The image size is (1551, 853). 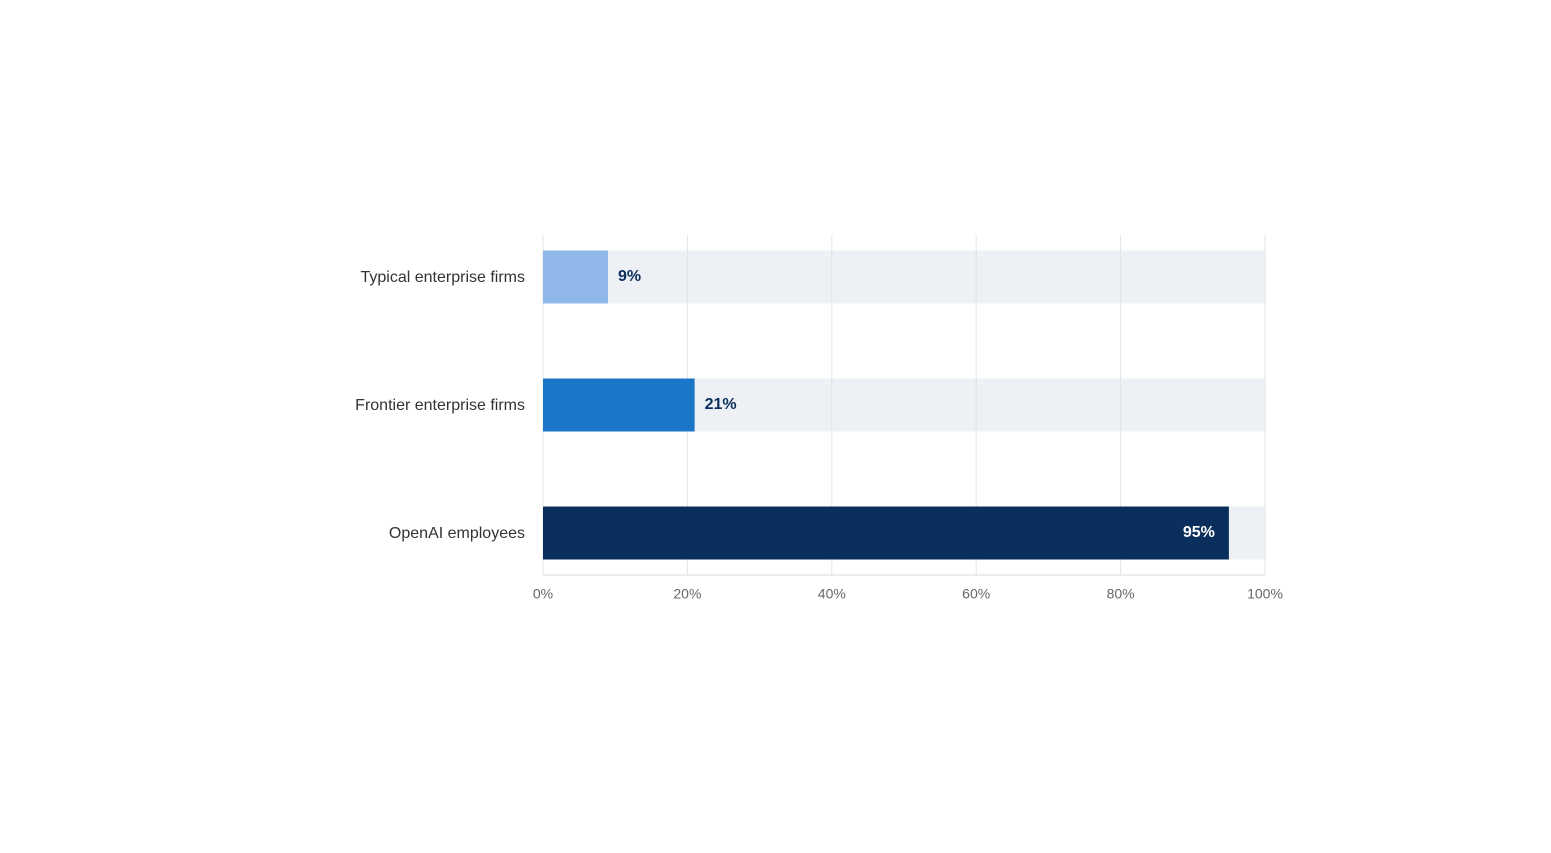 What do you see at coordinates (629, 276) in the screenshot?
I see `value-label: 9%` at bounding box center [629, 276].